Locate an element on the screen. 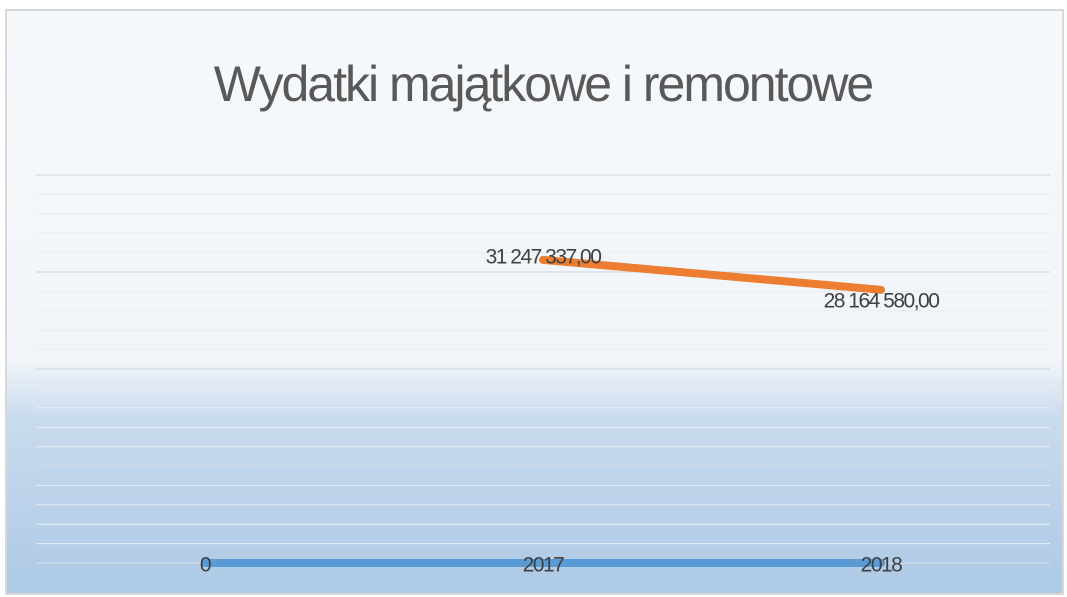 The width and height of the screenshot is (1067, 597). data-label: 2017 is located at coordinates (544, 565).